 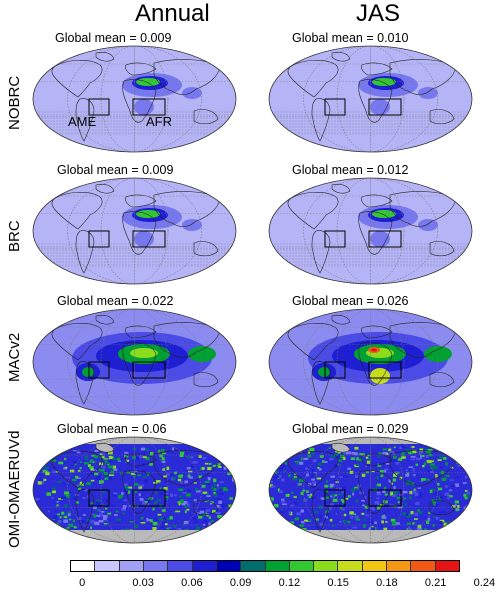 I want to click on map-brc-jas, so click(x=370, y=231).